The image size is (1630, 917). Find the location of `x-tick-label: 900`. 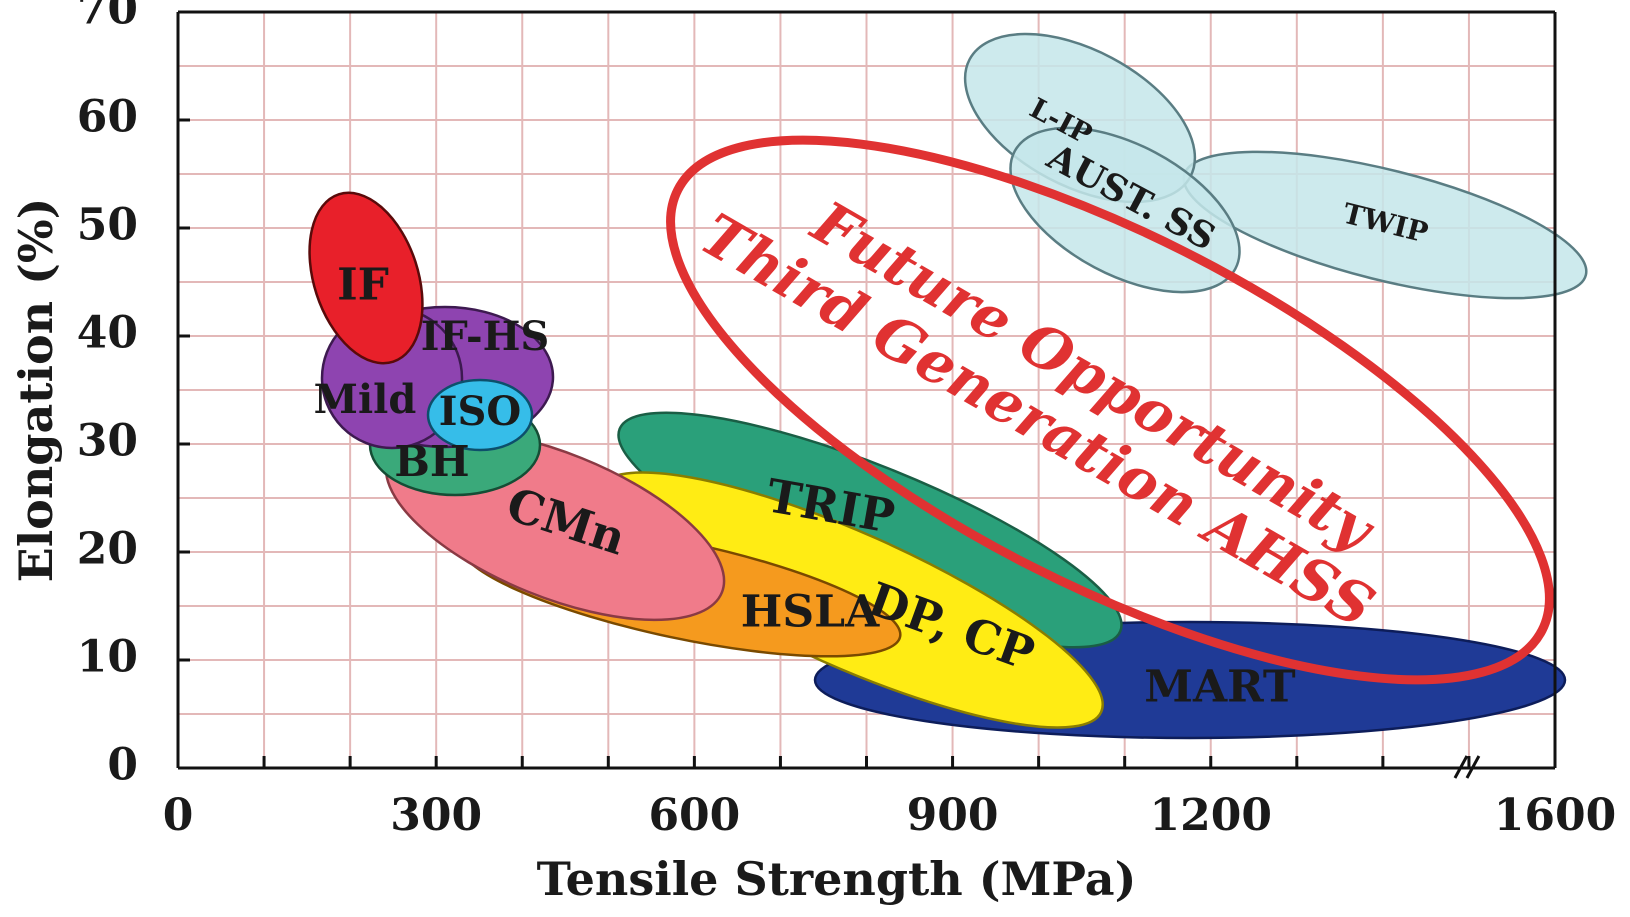

x-tick-label: 900 is located at coordinates (953, 815).